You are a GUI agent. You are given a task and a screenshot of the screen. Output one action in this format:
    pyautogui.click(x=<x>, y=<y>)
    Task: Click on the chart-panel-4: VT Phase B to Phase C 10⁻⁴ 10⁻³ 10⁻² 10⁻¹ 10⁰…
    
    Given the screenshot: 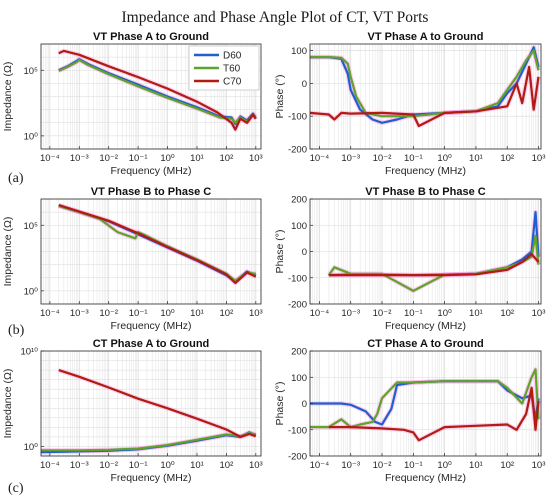 What is the action you would take?
    pyautogui.click(x=409, y=259)
    